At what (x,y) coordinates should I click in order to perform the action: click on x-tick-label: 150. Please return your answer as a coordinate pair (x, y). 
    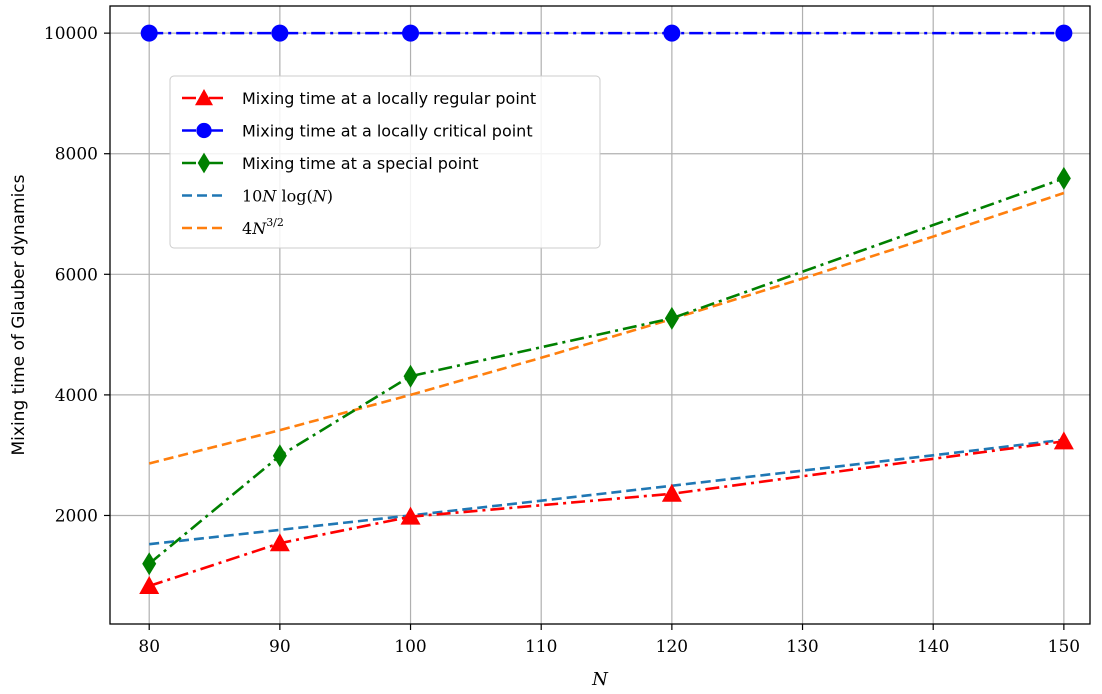
    Looking at the image, I should click on (1064, 647).